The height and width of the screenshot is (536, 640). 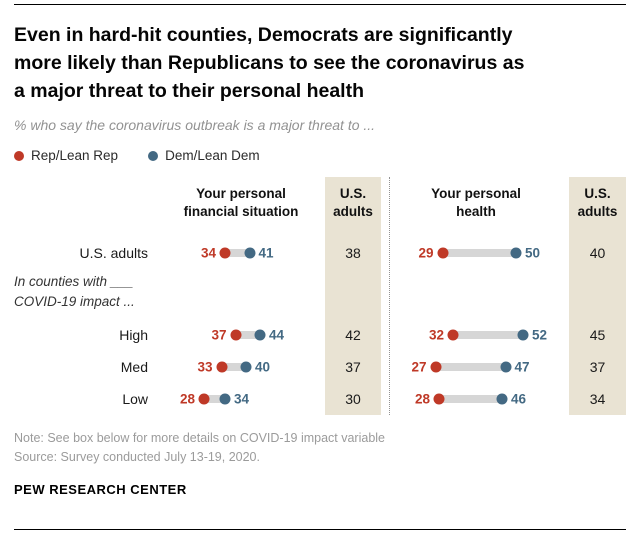 I want to click on rep-value-label: 37, so click(x=219, y=335).